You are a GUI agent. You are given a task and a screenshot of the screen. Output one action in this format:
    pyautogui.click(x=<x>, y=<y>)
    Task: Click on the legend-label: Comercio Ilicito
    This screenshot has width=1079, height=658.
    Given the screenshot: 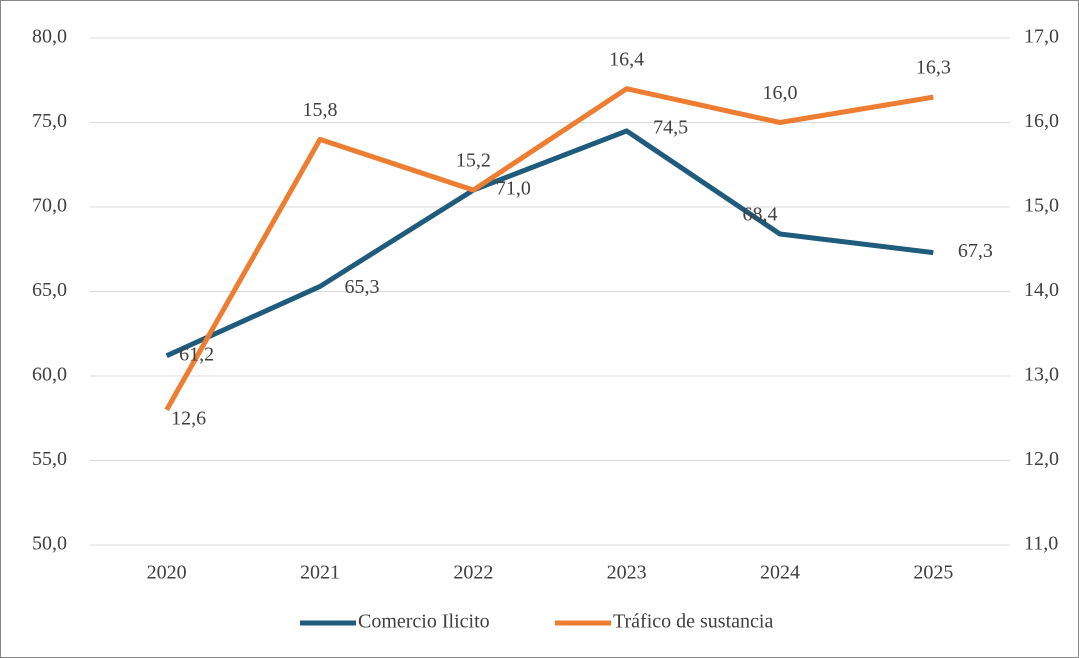 What is the action you would take?
    pyautogui.click(x=424, y=622)
    